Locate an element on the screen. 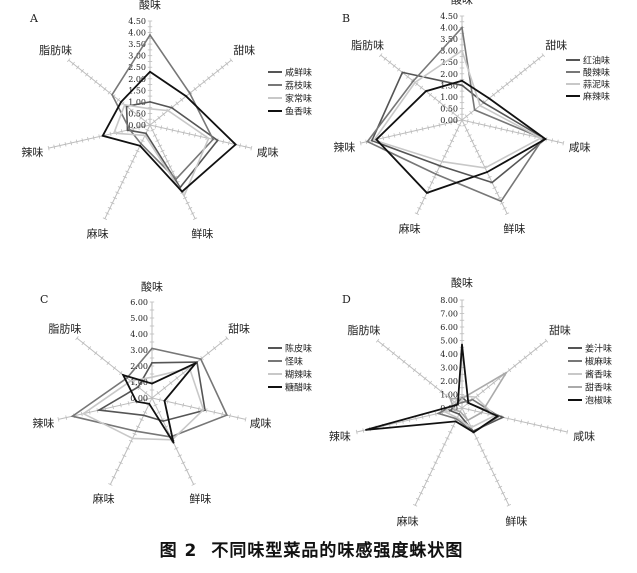 The width and height of the screenshot is (637, 573). legend-label: 麻辣味 is located at coordinates (596, 97).